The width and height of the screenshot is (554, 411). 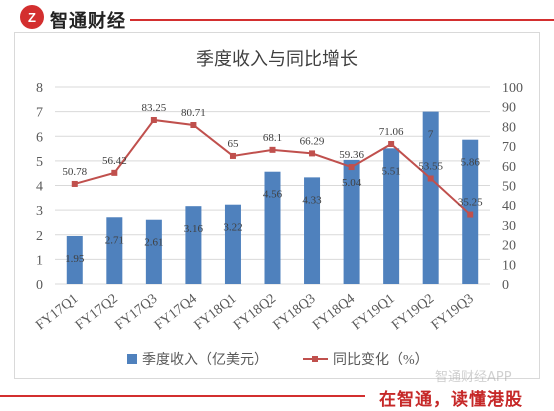 What do you see at coordinates (97, 312) in the screenshot?
I see `x-tick-label: FY17Q2` at bounding box center [97, 312].